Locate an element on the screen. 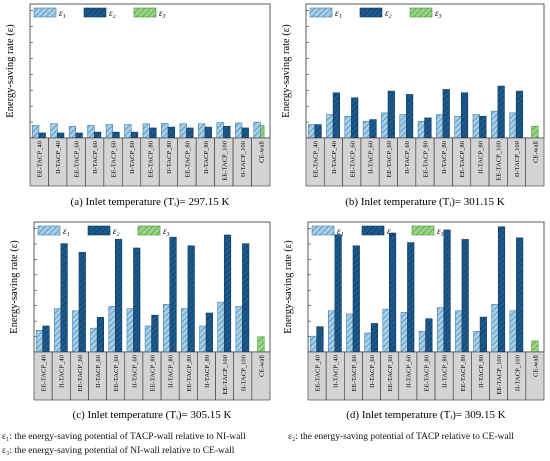 The image size is (550, 461). panel-caption: (a) Inlet temperature (Tᵢ)= 297.15 K is located at coordinates (150, 202).